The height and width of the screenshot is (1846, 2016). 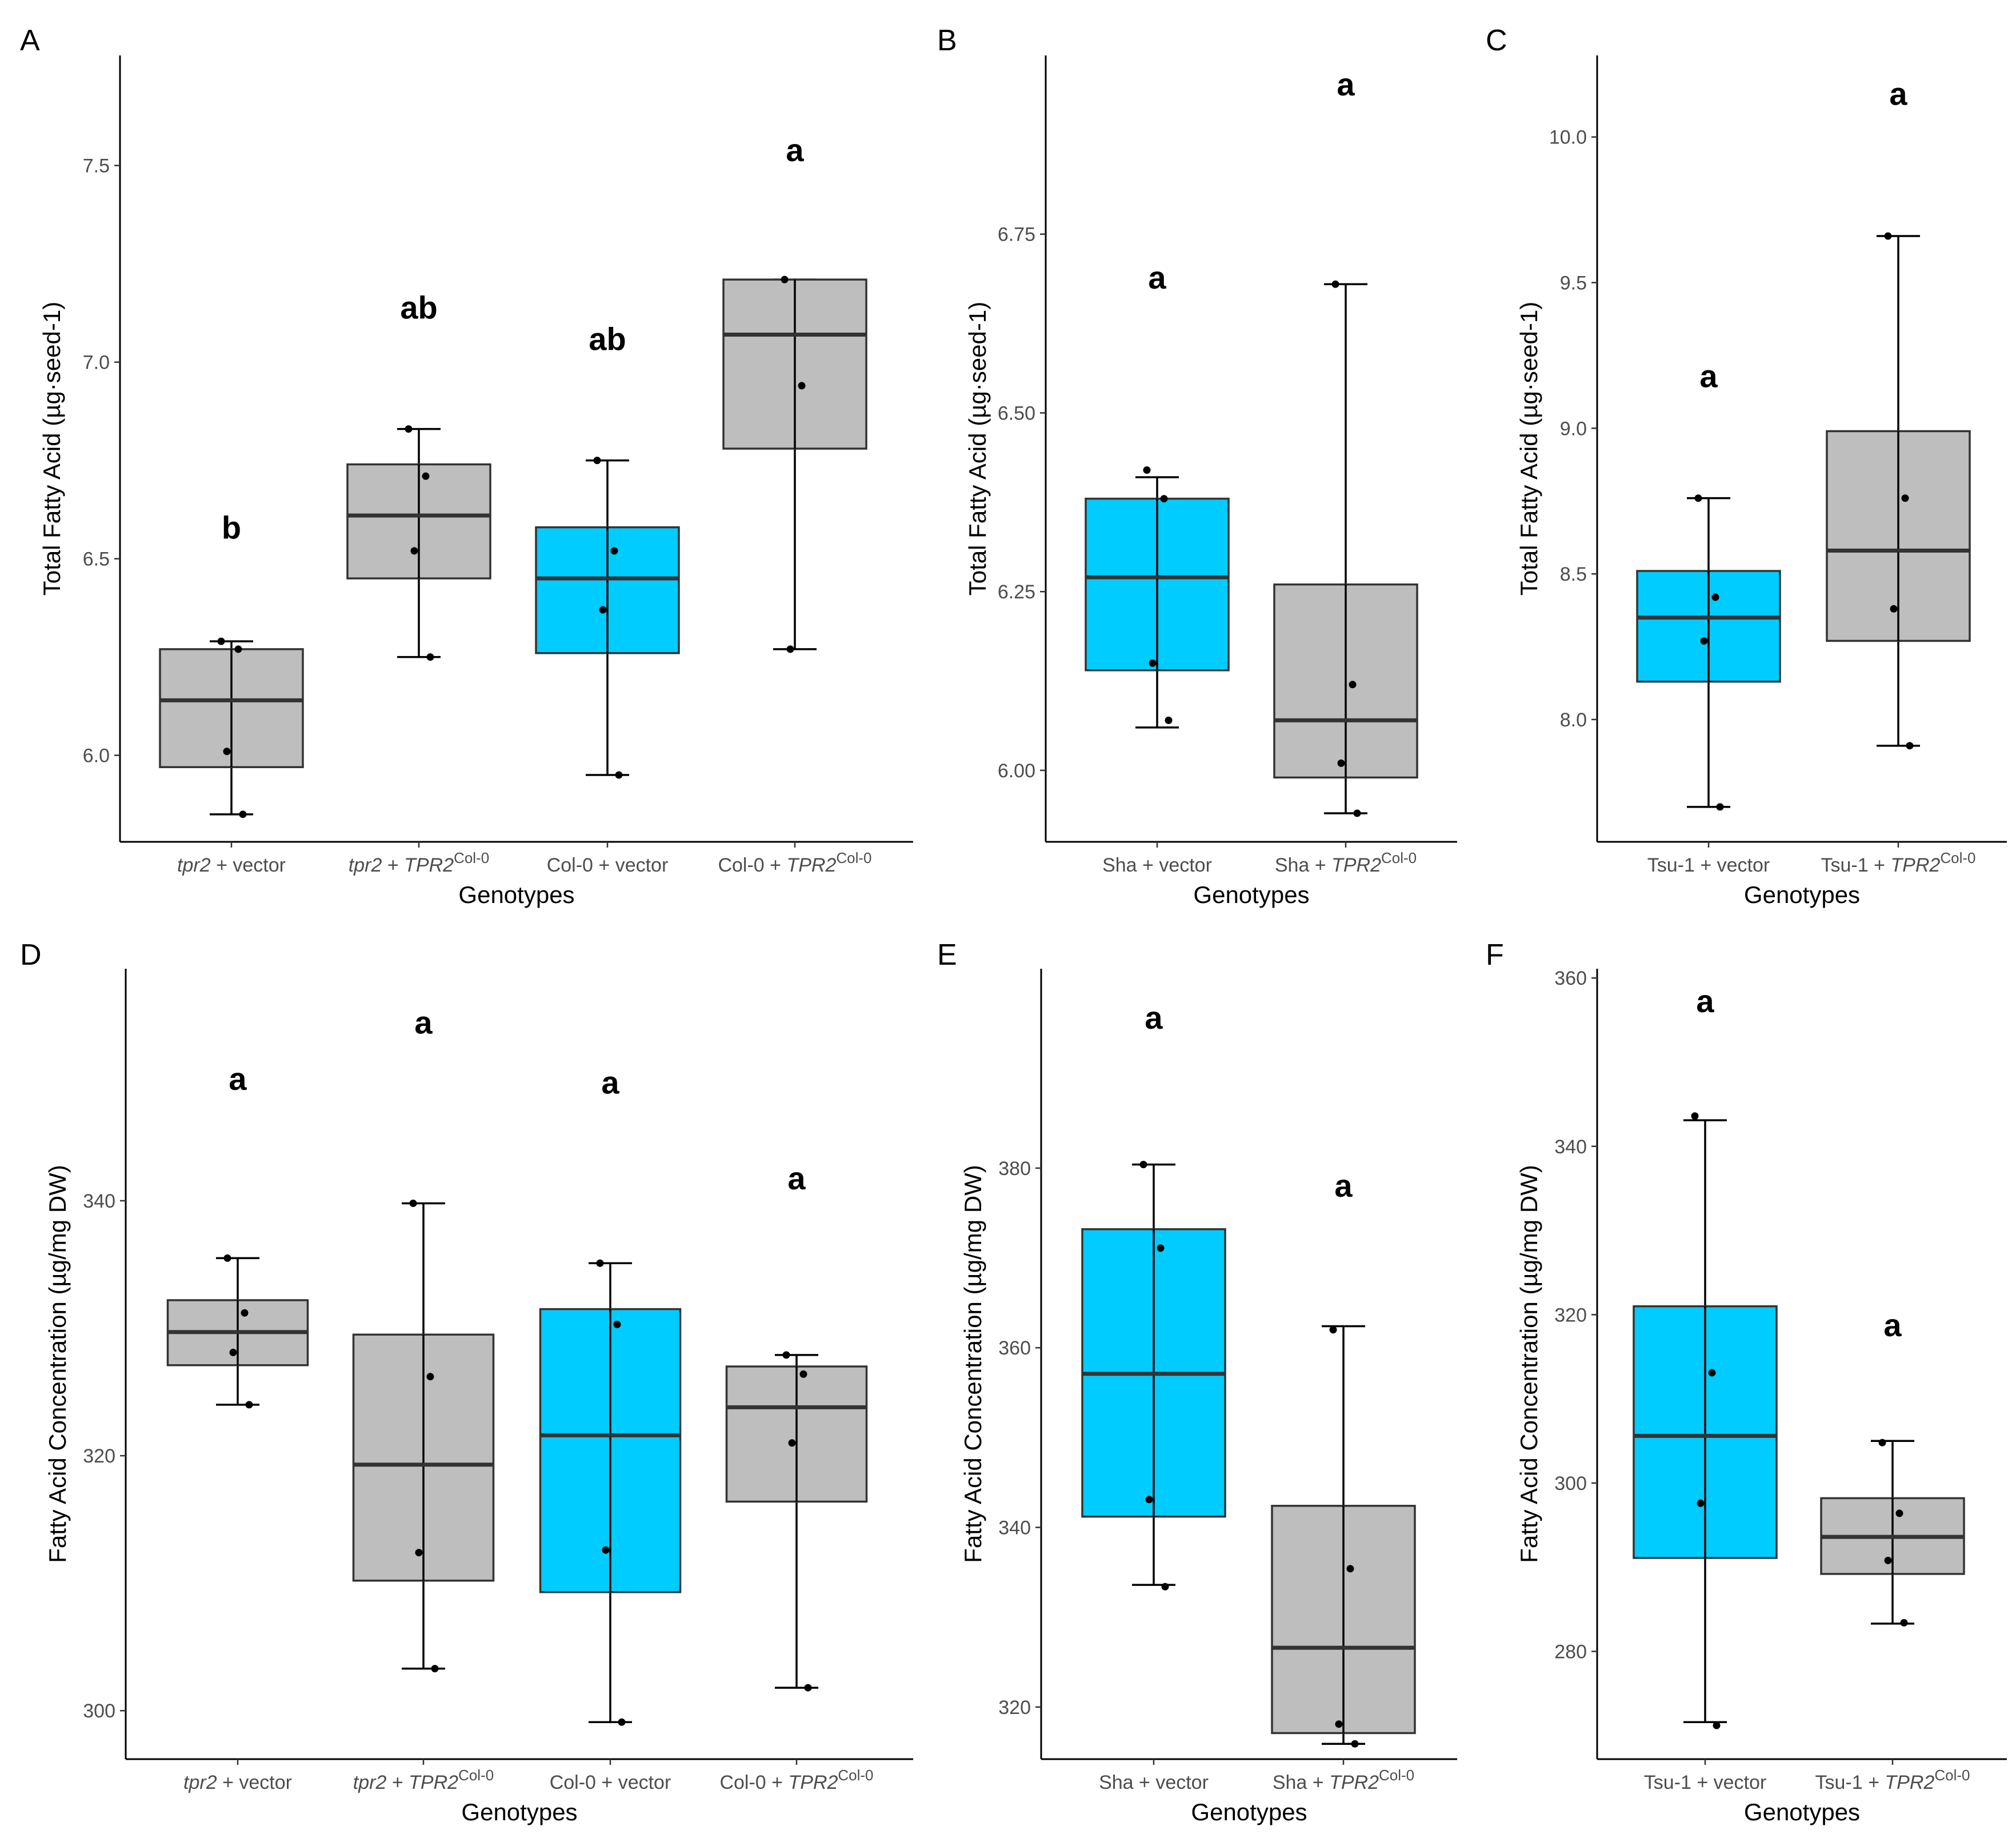 I want to click on x-tick-label: Tsu-1 + vector, so click(x=1705, y=1782).